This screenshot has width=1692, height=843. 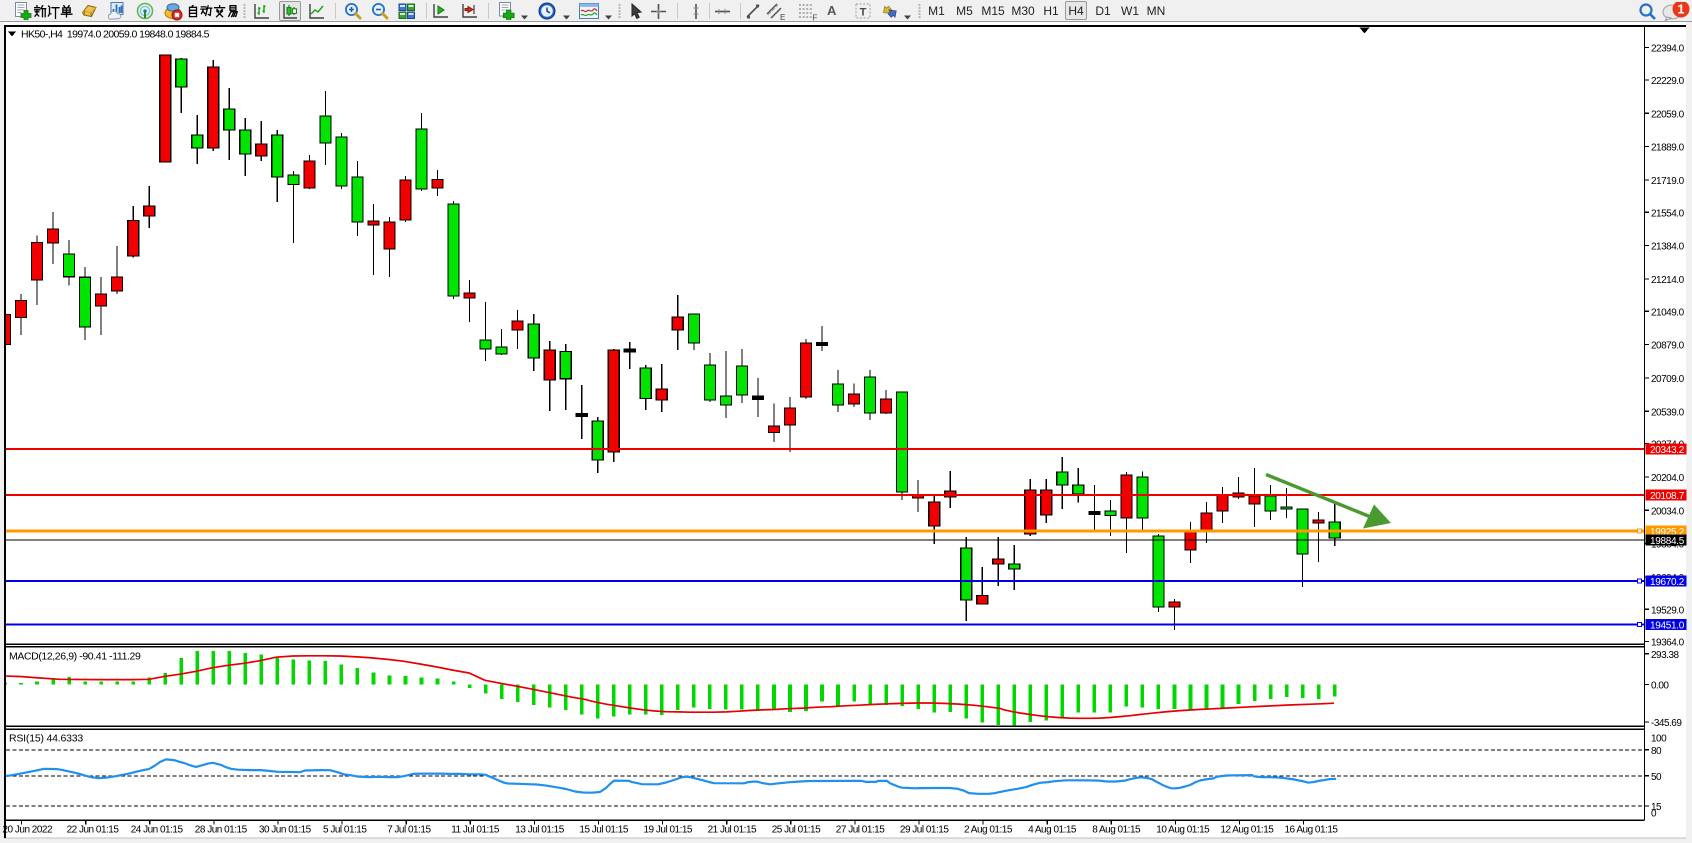 I want to click on svg-text: 30 Jun 01:15, so click(x=285, y=830).